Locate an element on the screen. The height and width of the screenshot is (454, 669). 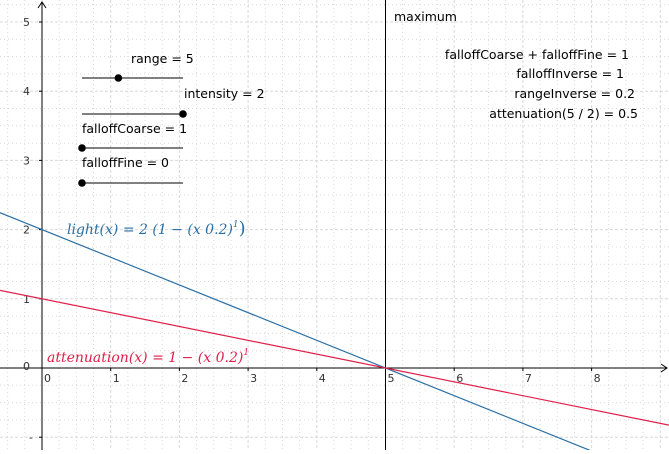
slider-fallofffine-handle is located at coordinates (82, 183).